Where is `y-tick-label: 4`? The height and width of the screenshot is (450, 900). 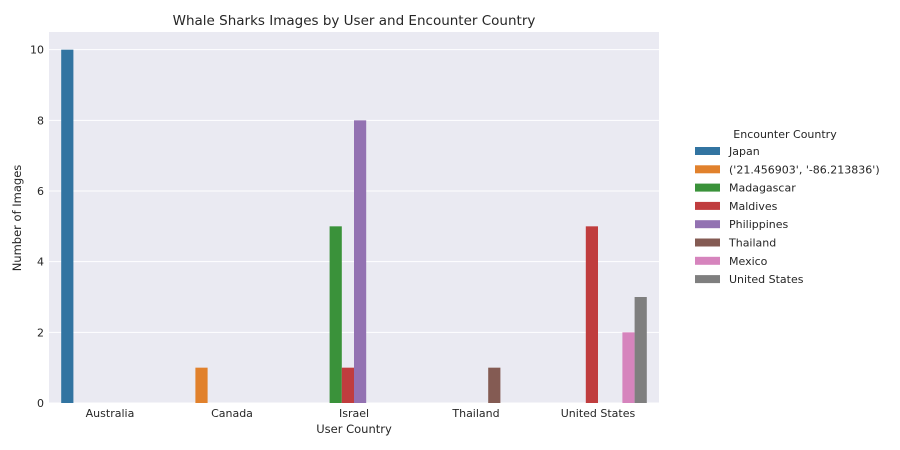
y-tick-label: 4 is located at coordinates (40, 262).